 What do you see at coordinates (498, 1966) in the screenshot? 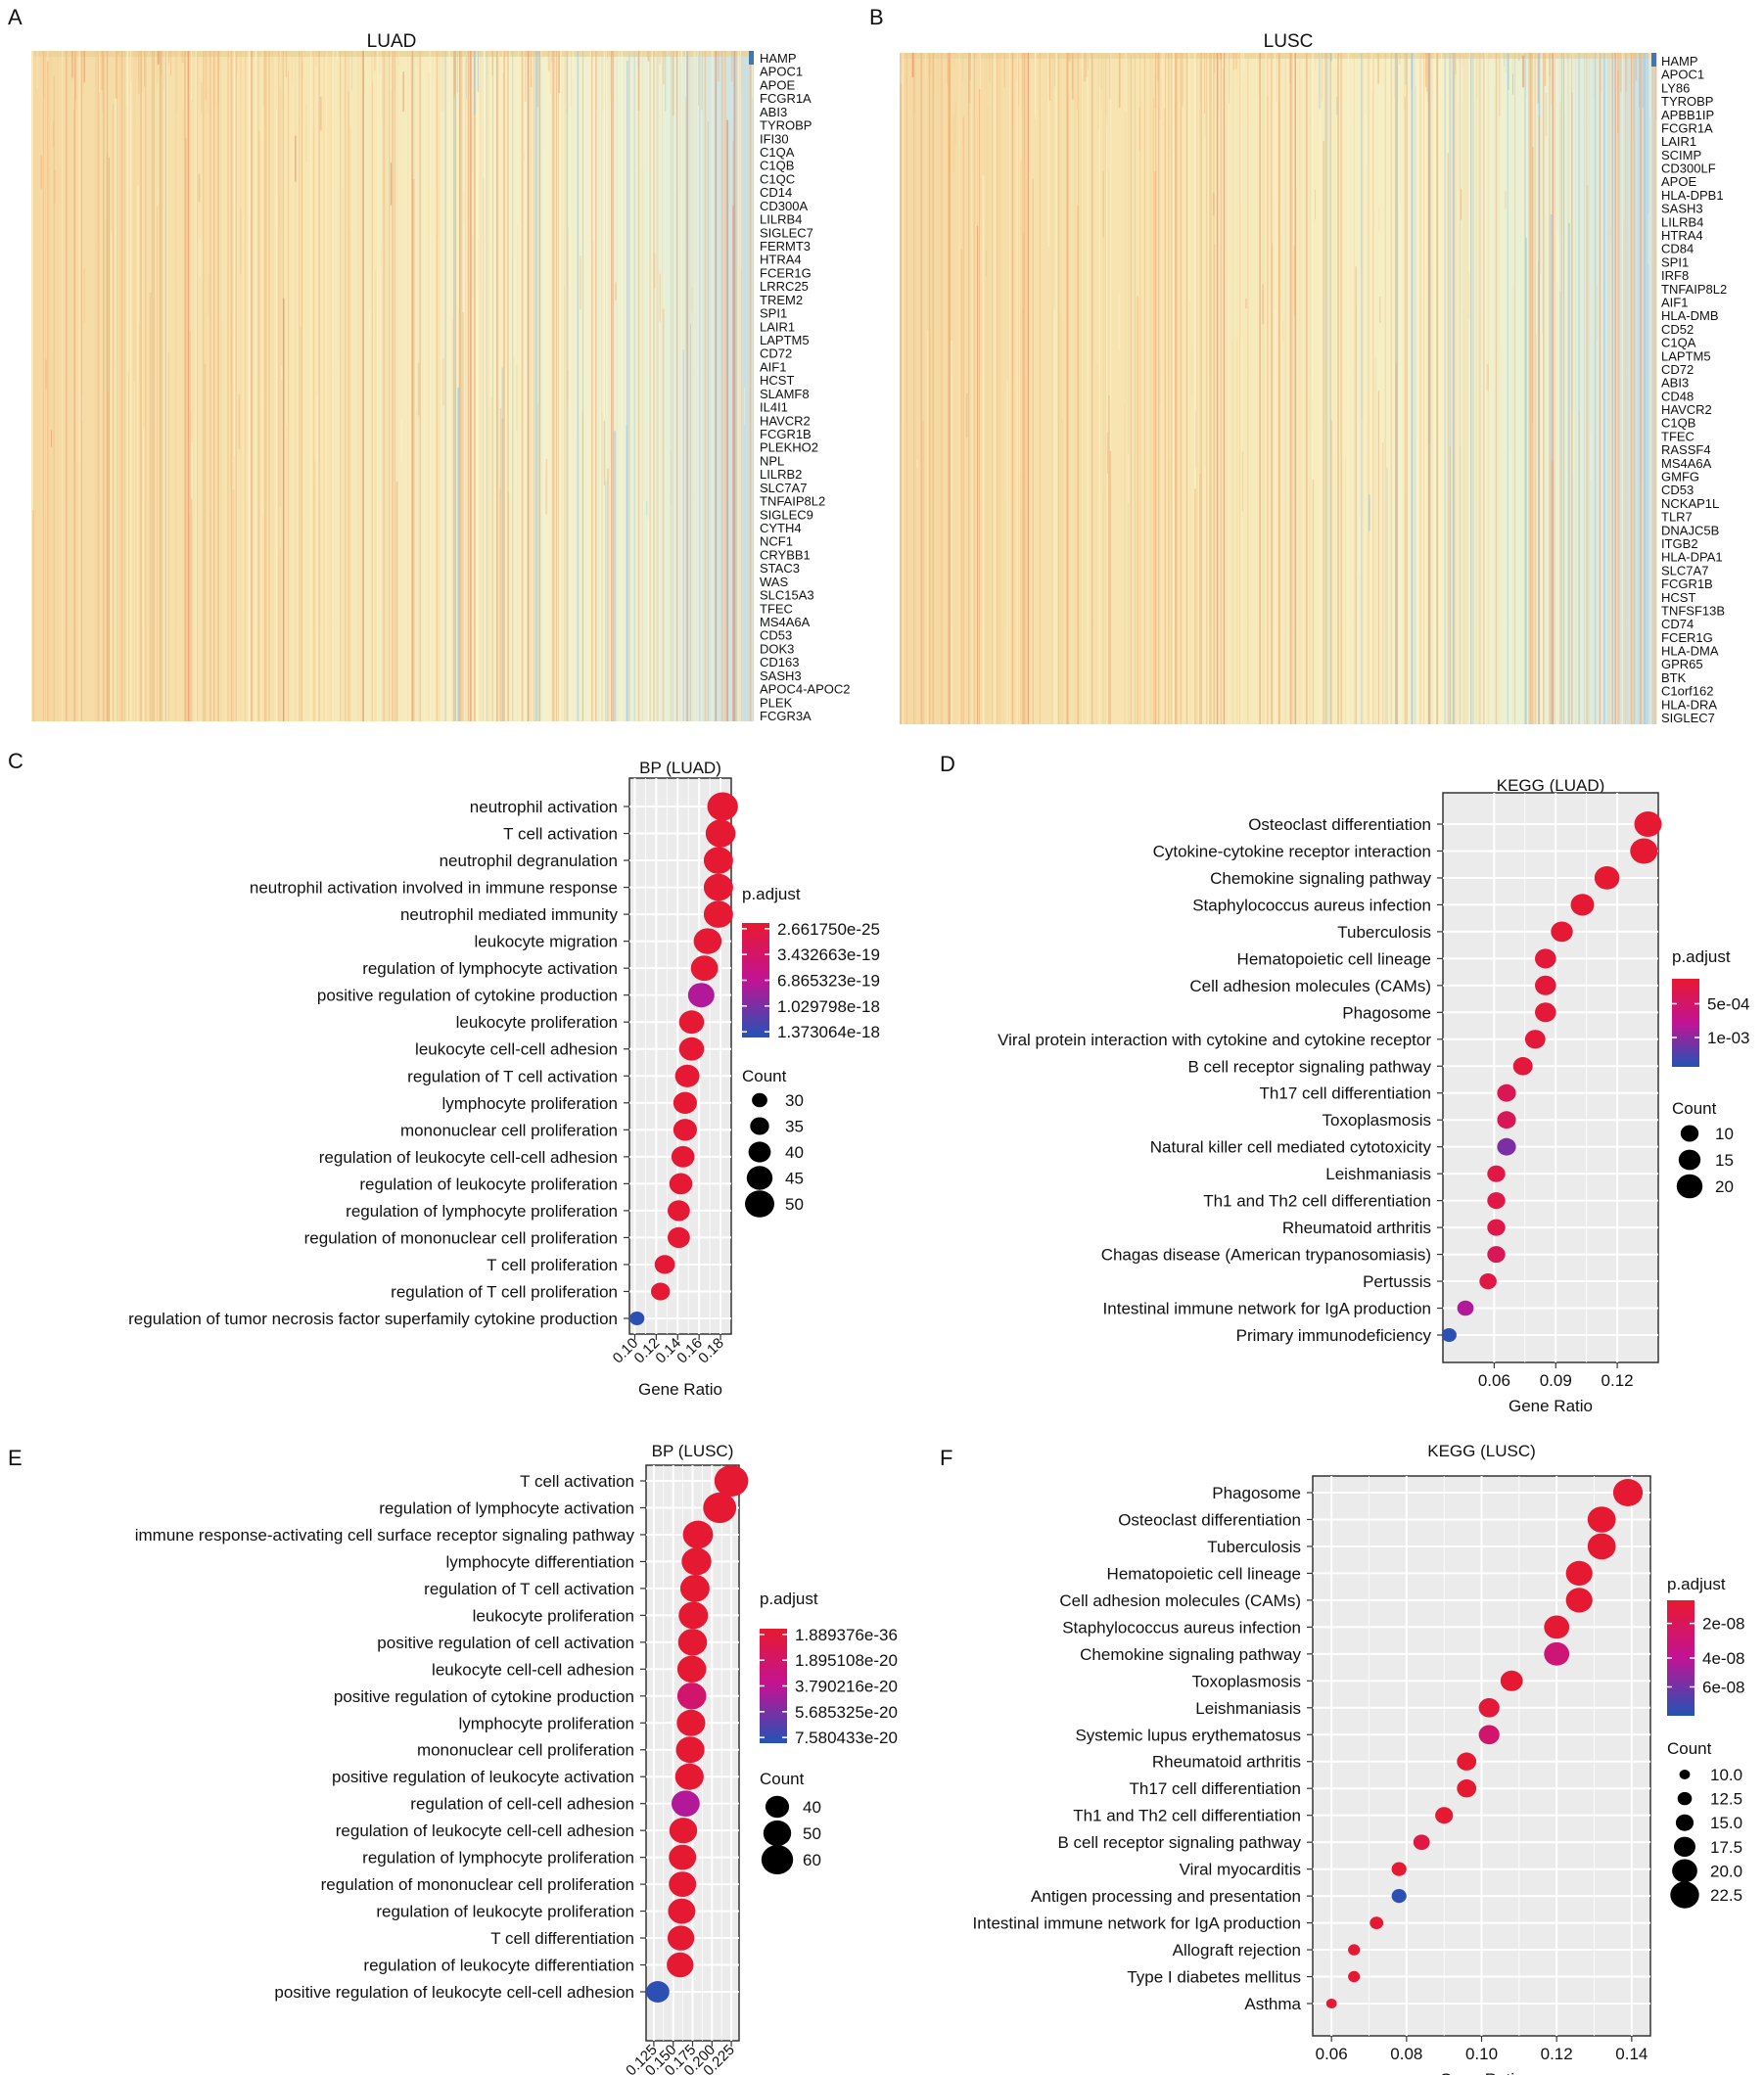
I see `term-label: regulation of leukocyte differentiation` at bounding box center [498, 1966].